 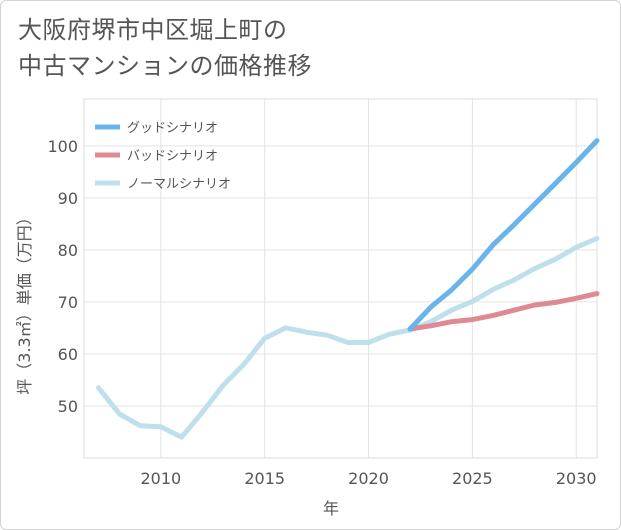 What do you see at coordinates (165, 66) in the screenshot?
I see `chart-title-line-2: 中古マンションの価格推移` at bounding box center [165, 66].